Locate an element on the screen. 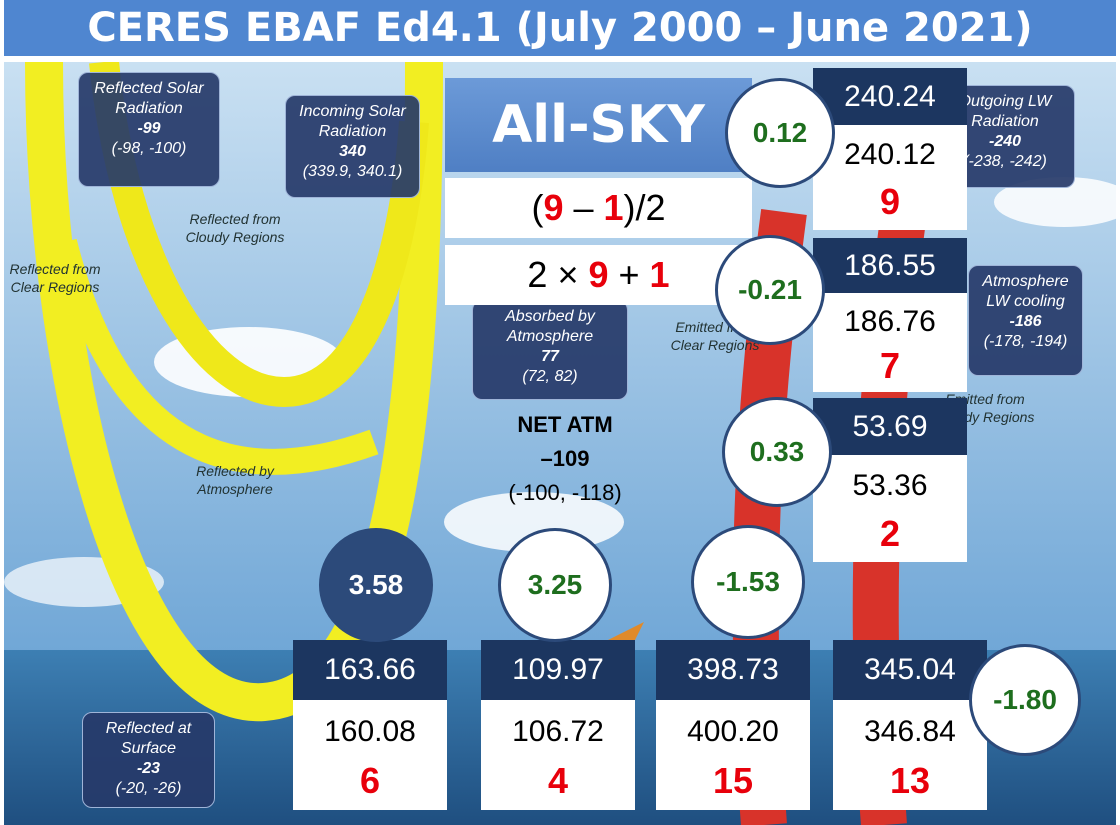 The height and width of the screenshot is (825, 1120). diff-circle: -0.21 is located at coordinates (770, 290).